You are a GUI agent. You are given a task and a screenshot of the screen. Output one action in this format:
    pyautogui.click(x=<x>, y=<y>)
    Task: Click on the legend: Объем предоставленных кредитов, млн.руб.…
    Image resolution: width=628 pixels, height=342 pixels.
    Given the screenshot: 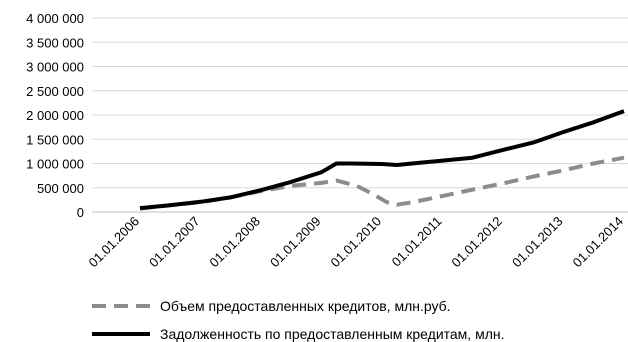 What is the action you would take?
    pyautogui.click(x=298, y=320)
    